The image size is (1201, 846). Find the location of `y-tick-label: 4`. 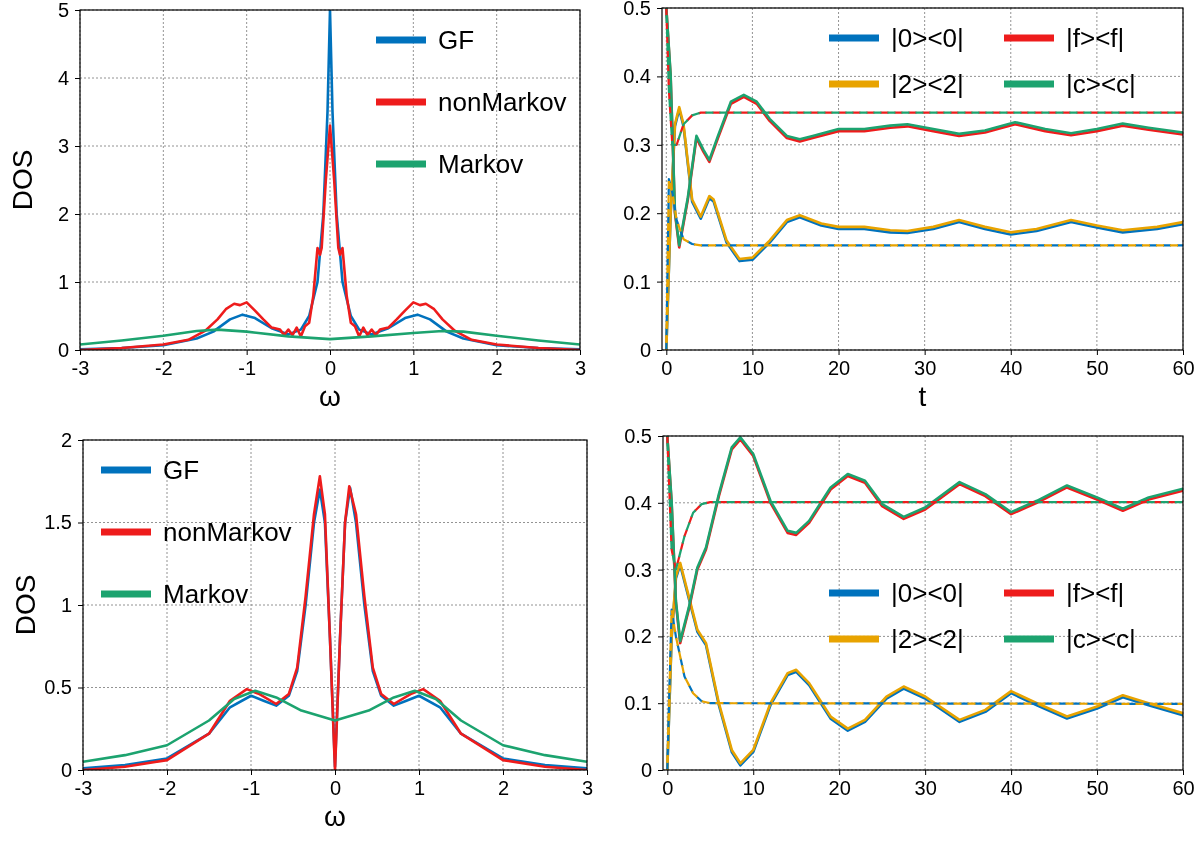

y-tick-label: 4 is located at coordinates (63, 77).